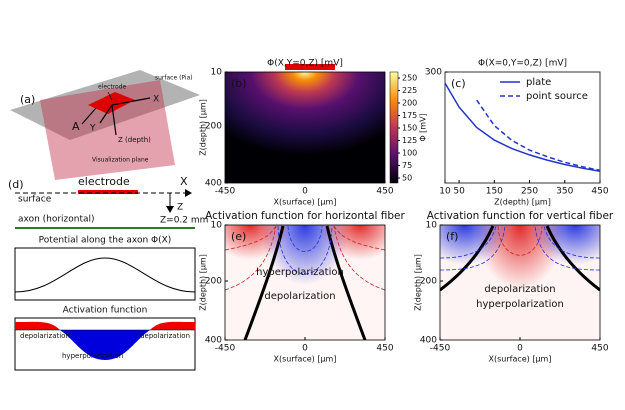  I want to click on colorbar-tick-label: 100, so click(409, 153).